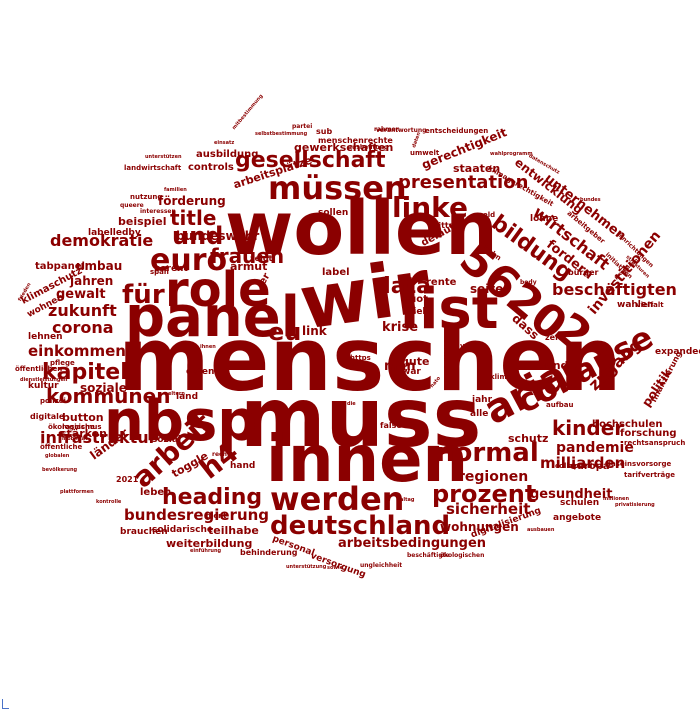  What do you see at coordinates (158, 211) in the screenshot?
I see `cloud-word: interessen` at bounding box center [158, 211].